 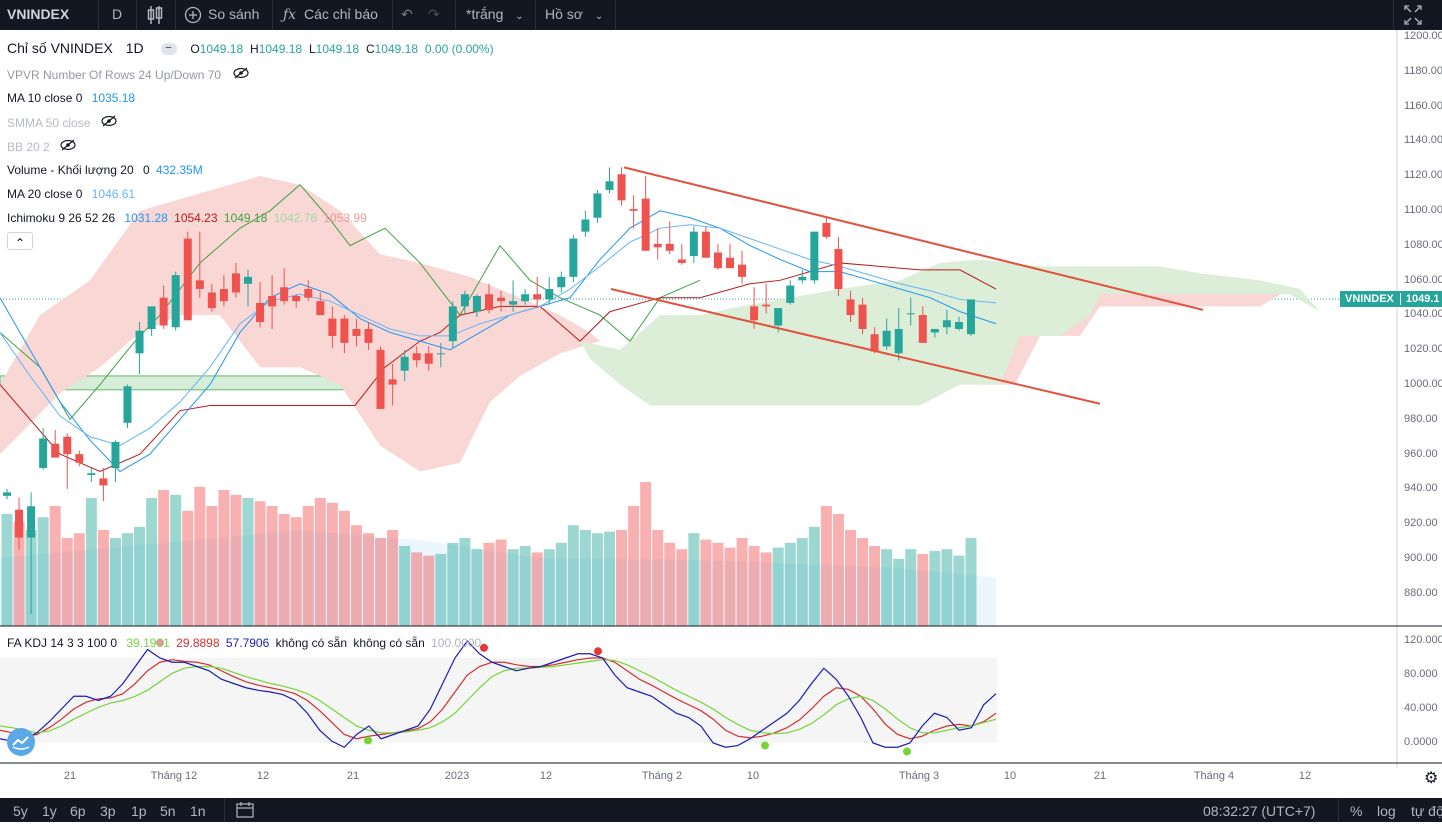 What do you see at coordinates (168, 49) in the screenshot?
I see `legend-toggle-button: –` at bounding box center [168, 49].